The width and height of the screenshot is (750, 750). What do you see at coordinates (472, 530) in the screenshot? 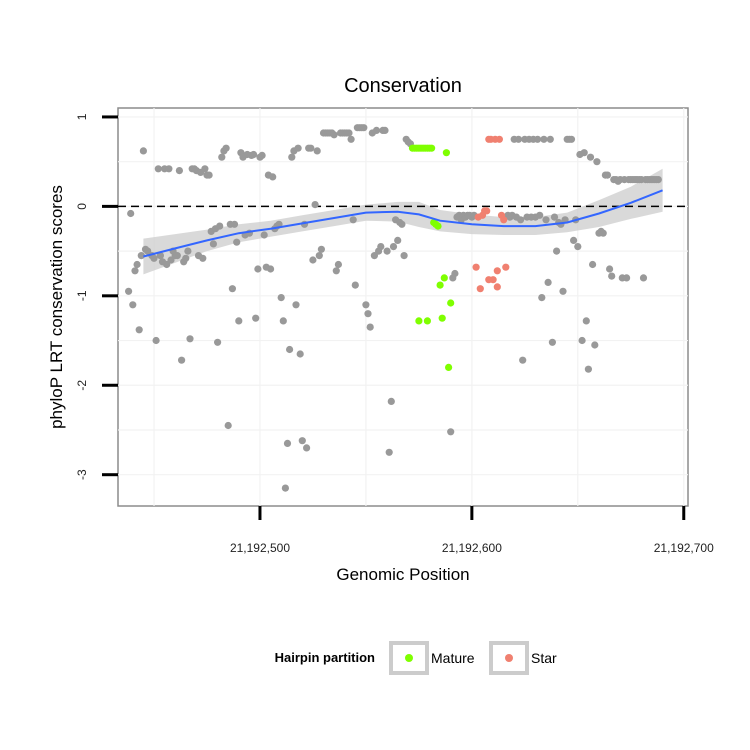
I see `x-axis: 21,192,500 21,192,600 21,192,700` at bounding box center [472, 530].